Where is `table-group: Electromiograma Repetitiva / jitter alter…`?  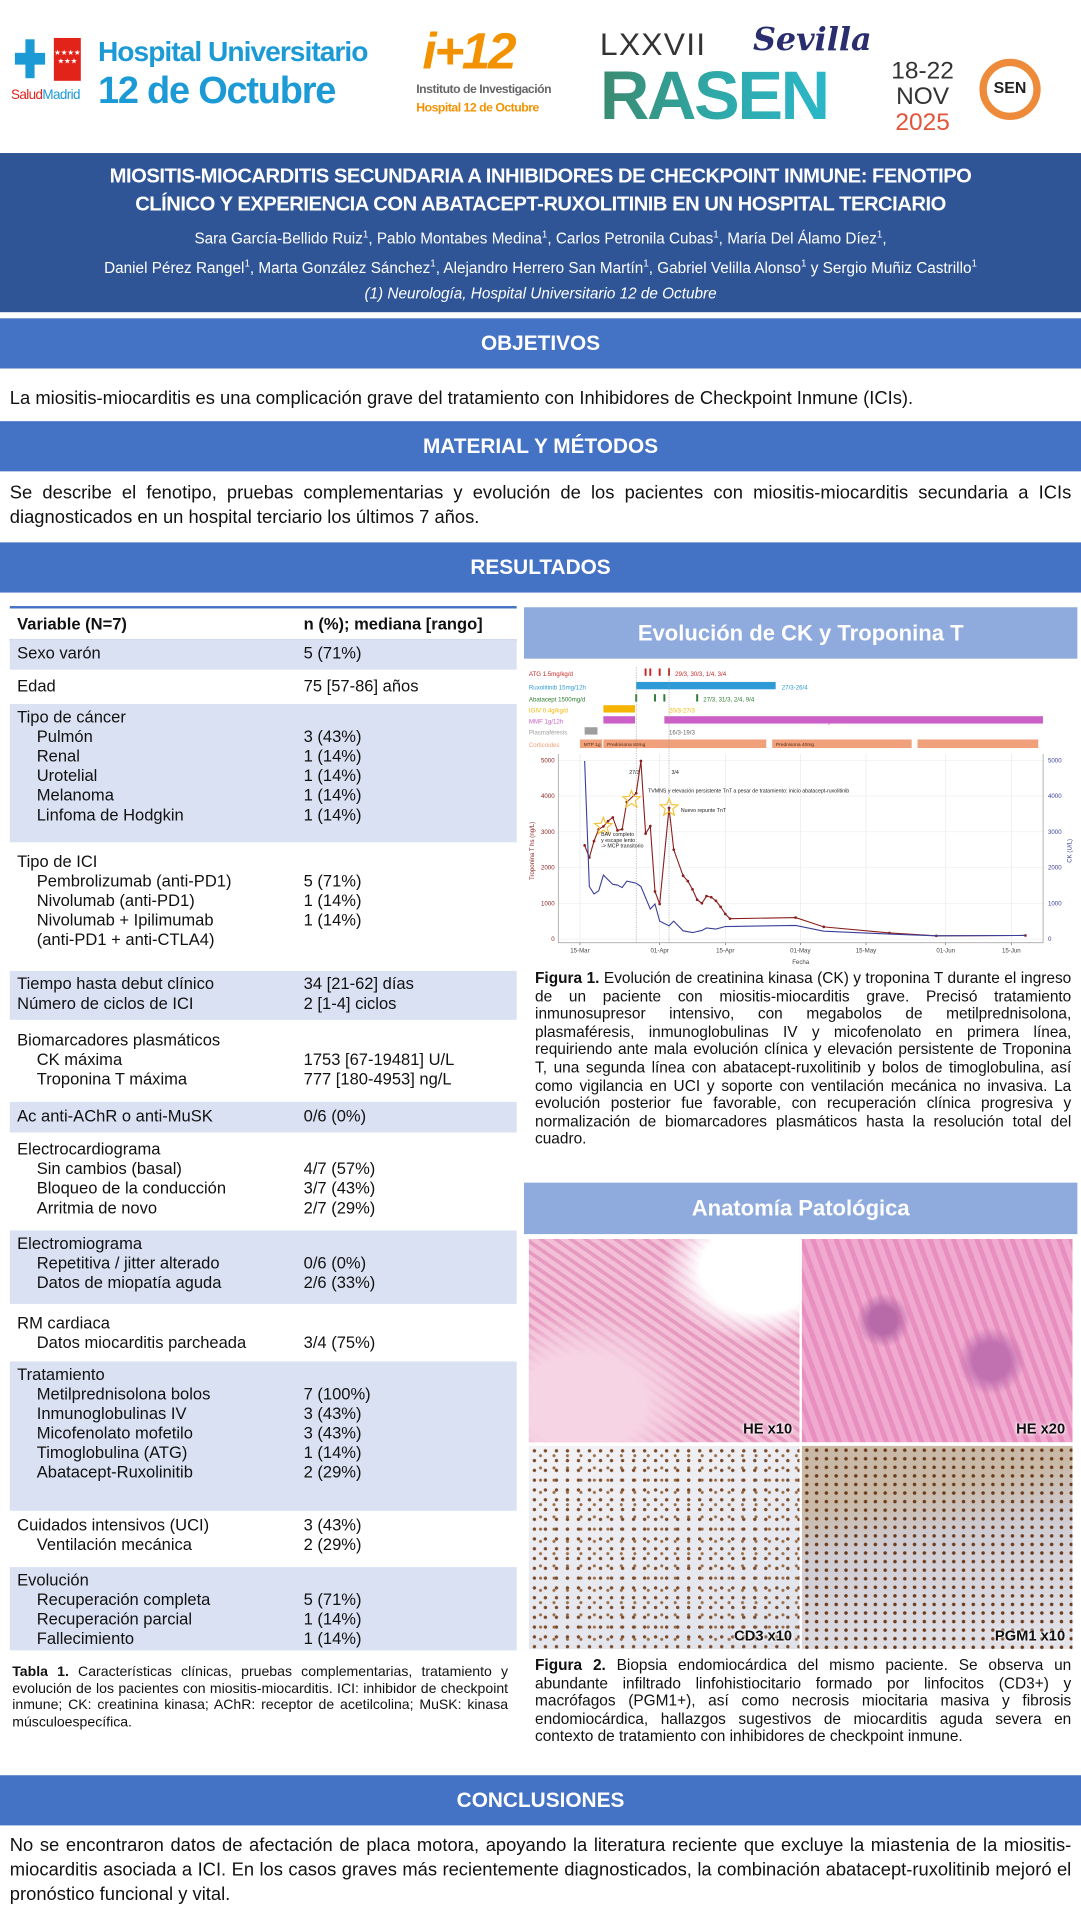 table-group: Electromiograma Repetitiva / jitter alter… is located at coordinates (263, 1267).